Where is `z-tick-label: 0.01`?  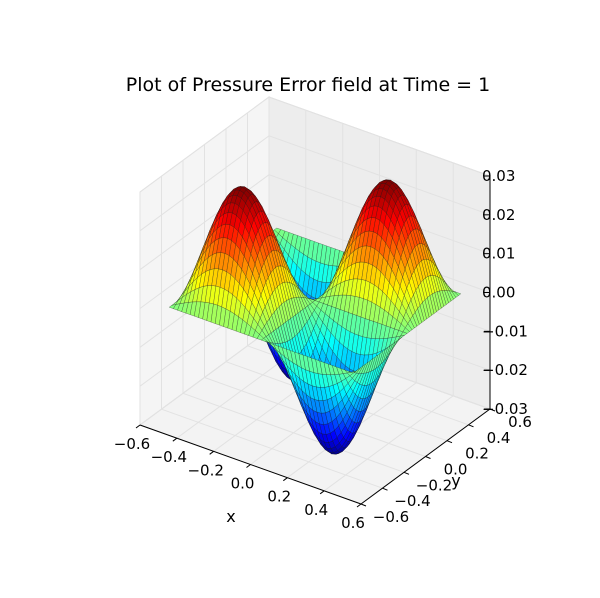 z-tick-label: 0.01 is located at coordinates (498, 254).